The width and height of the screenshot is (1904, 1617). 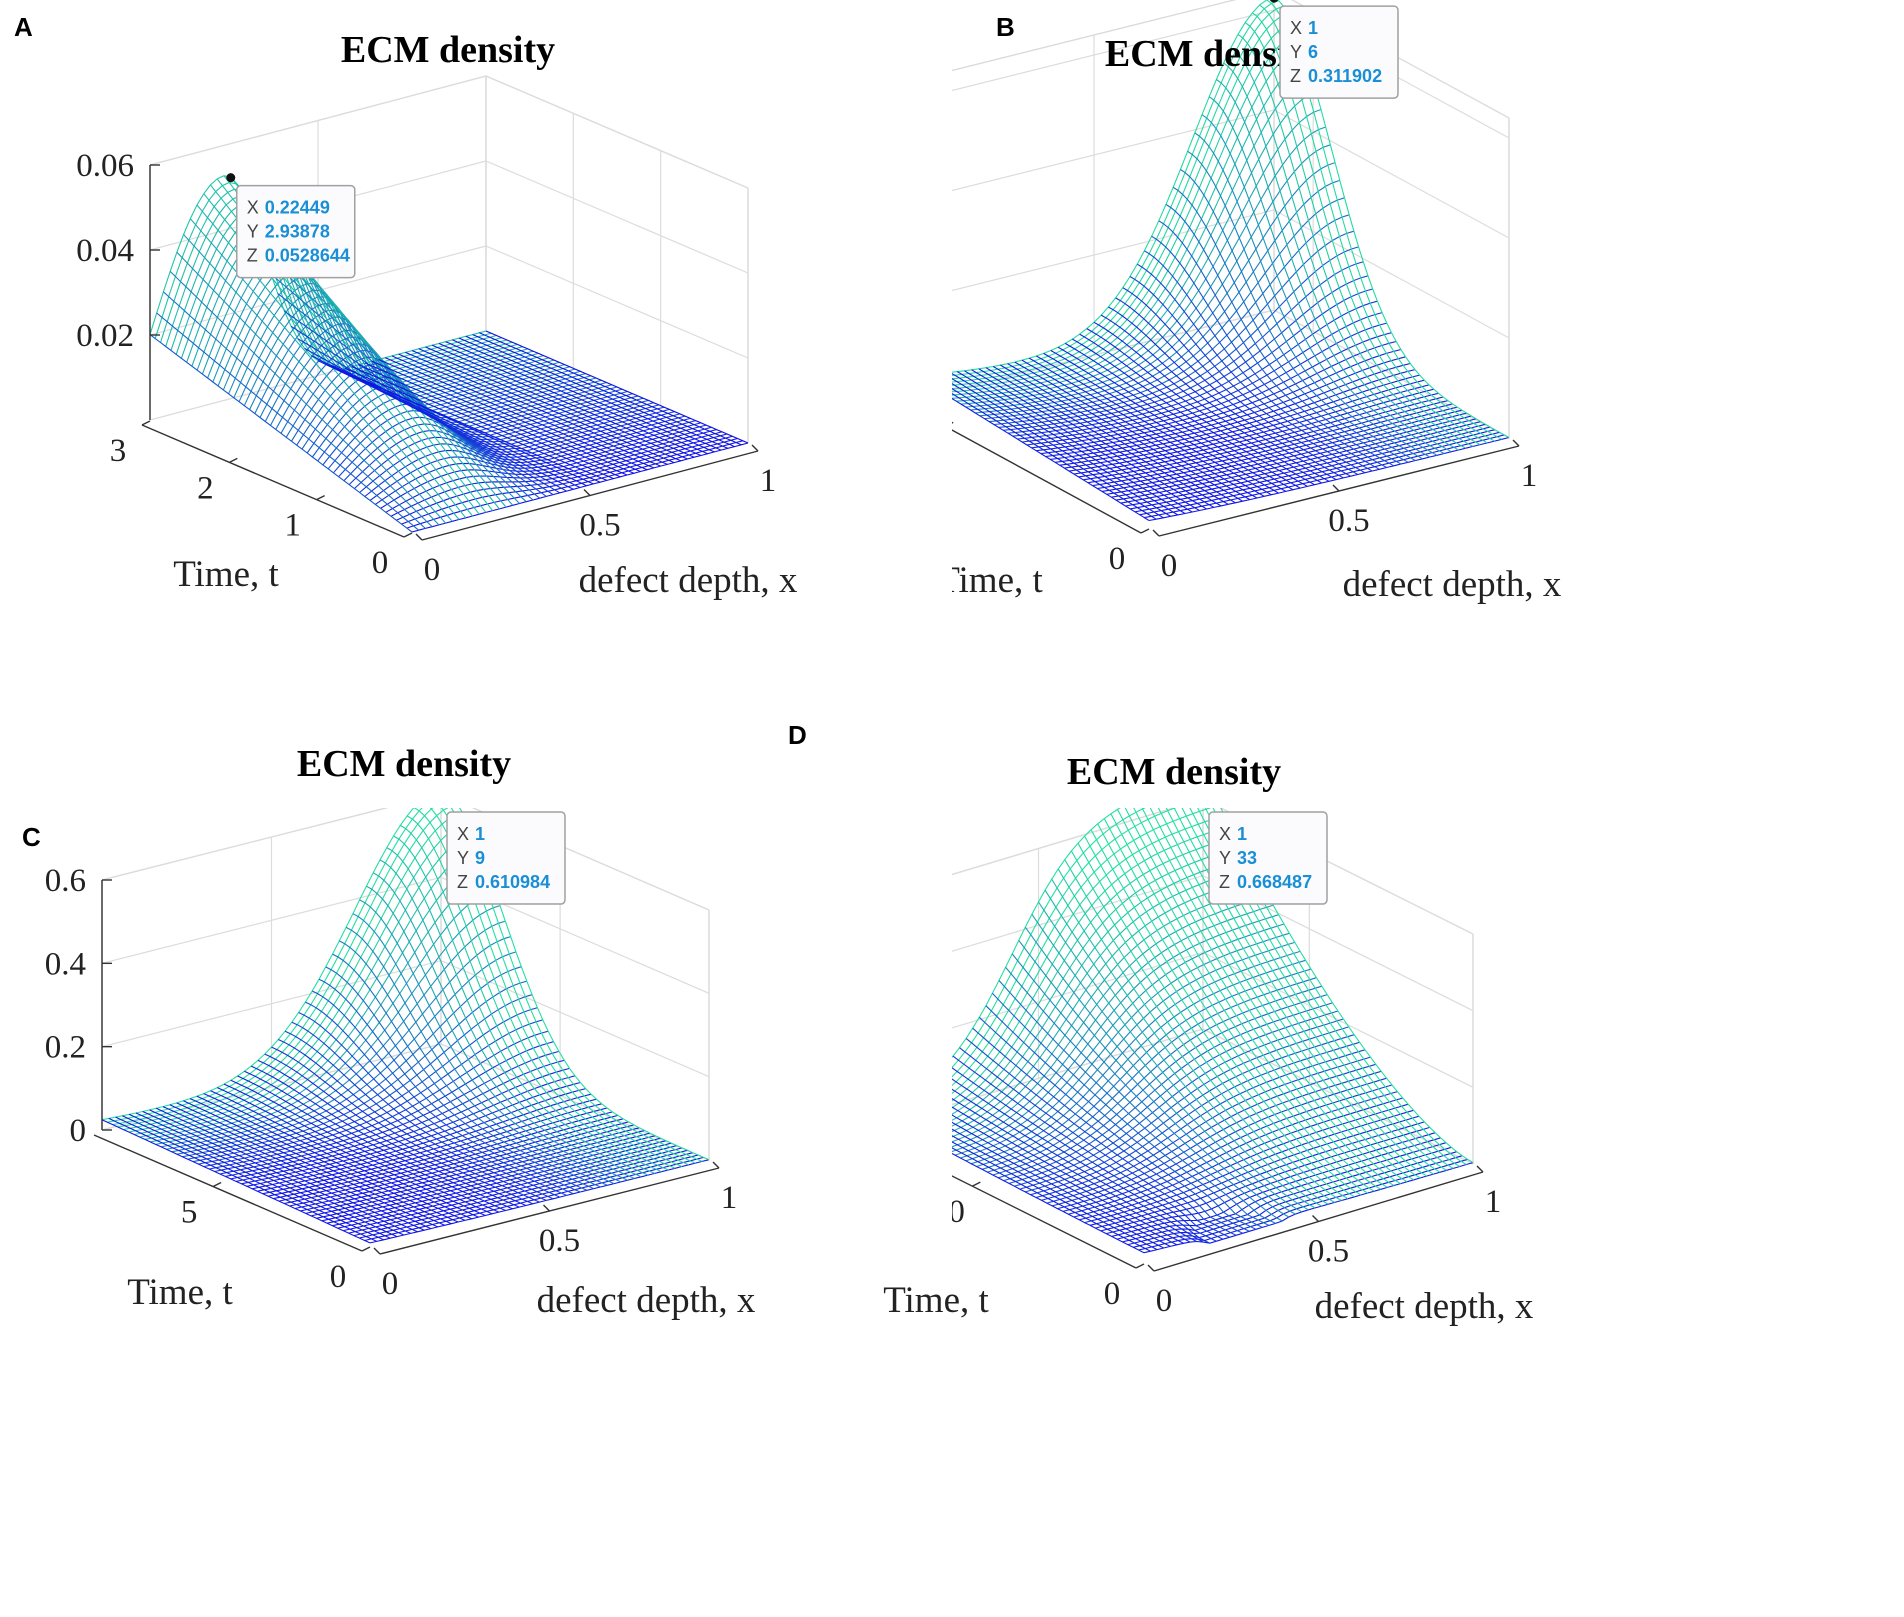 I want to click on t-tick-label: 0, so click(x=380, y=563).